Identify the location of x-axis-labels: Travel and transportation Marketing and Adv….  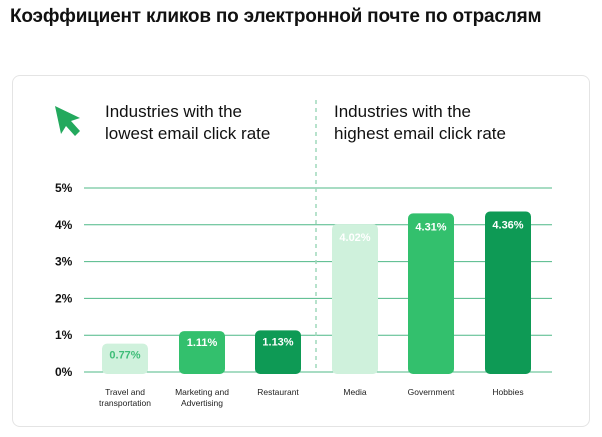
(311, 397).